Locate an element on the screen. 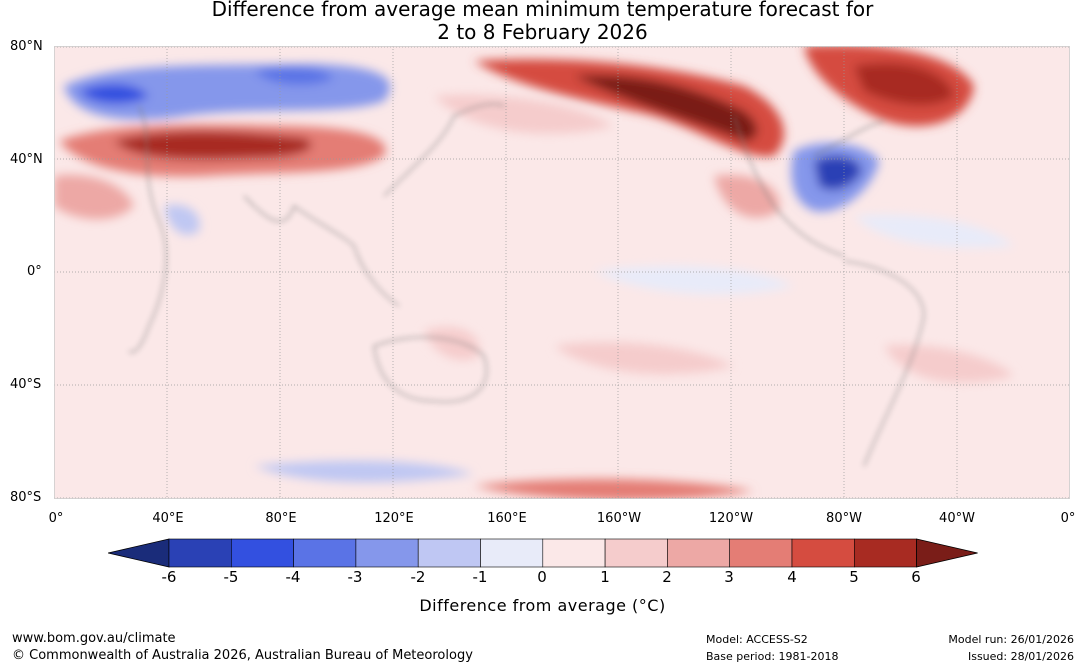 Image resolution: width=1085 pixels, height=667 pixels. warm-region-south-atlantic is located at coordinates (949, 364).